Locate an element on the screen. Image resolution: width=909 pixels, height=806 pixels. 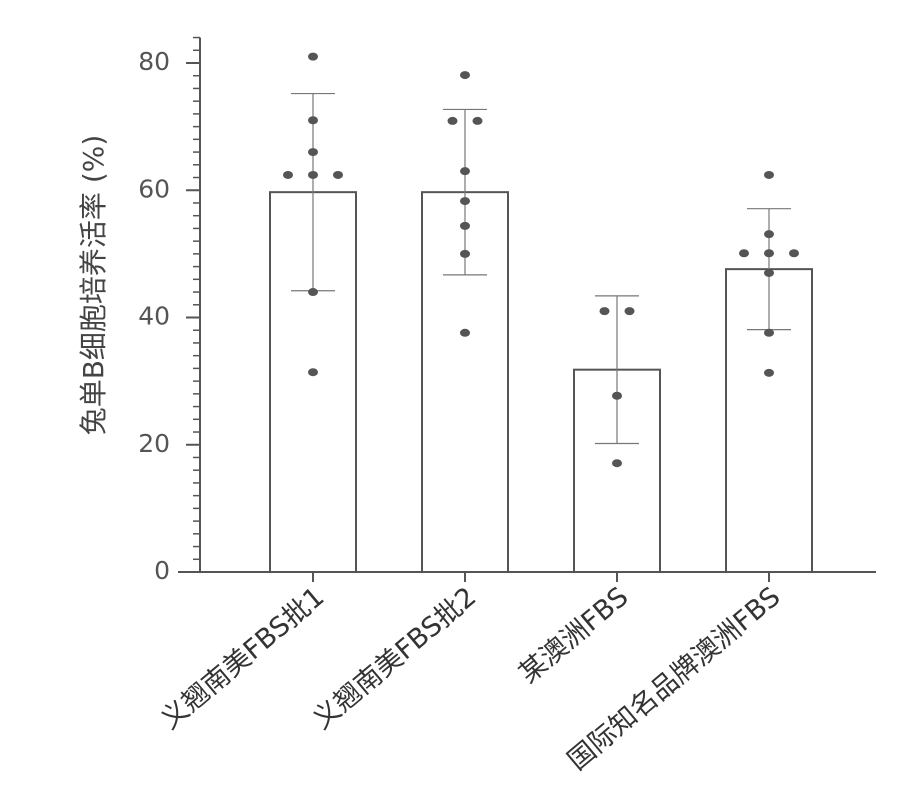
y-tick-label: 0 is located at coordinates (162, 570).